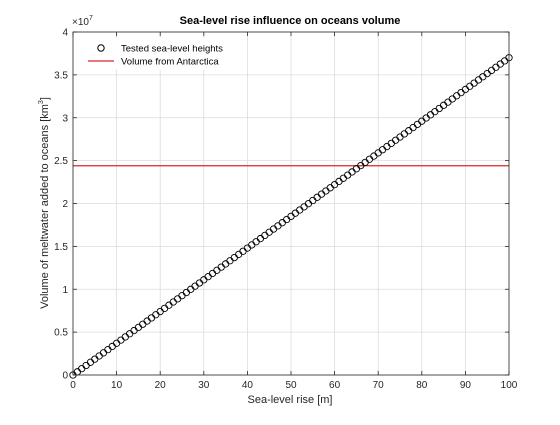 Image resolution: width=560 pixels, height=425 pixels. What do you see at coordinates (82, 21) in the screenshot?
I see `y-axis-exponent: ×10⁷` at bounding box center [82, 21].